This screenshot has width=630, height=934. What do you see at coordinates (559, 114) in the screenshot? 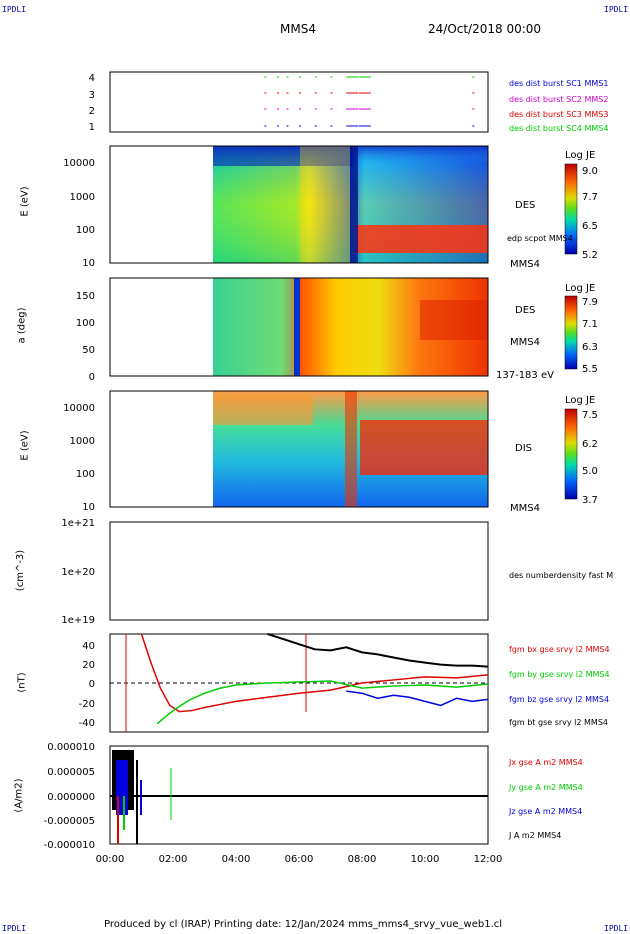
I see `legend-mms3: des dist burst SC3 MMS3` at bounding box center [559, 114].